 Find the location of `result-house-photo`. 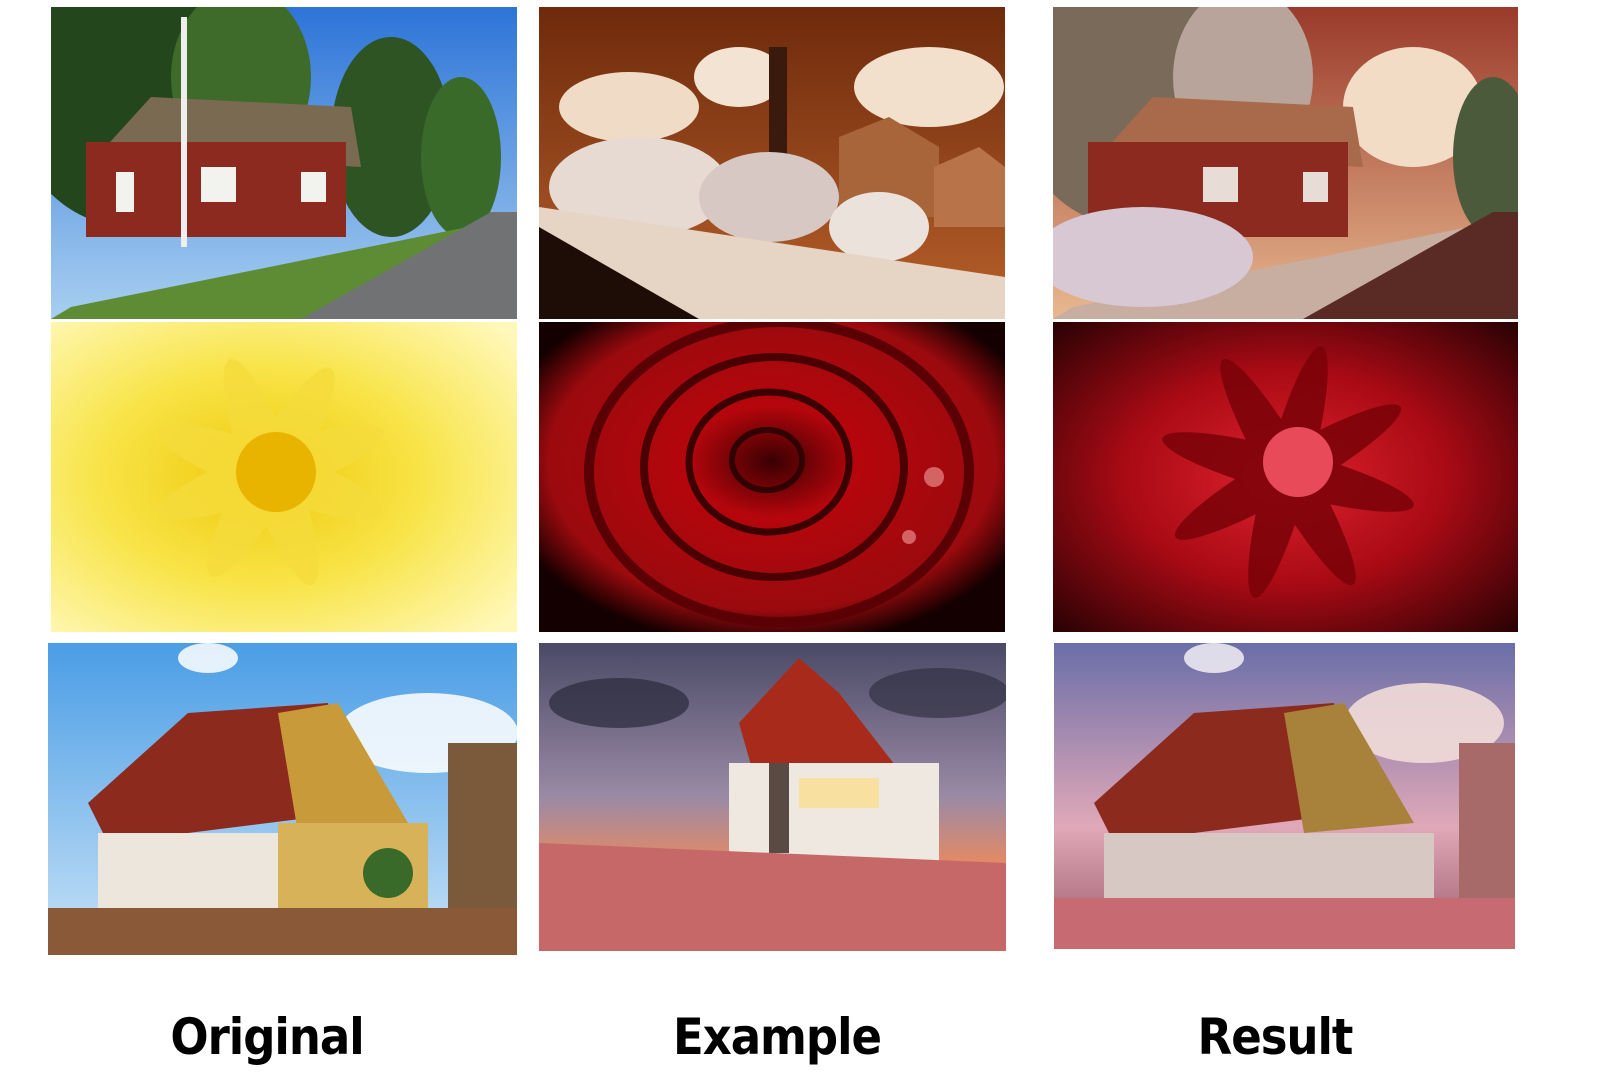

result-house-photo is located at coordinates (1285, 163).